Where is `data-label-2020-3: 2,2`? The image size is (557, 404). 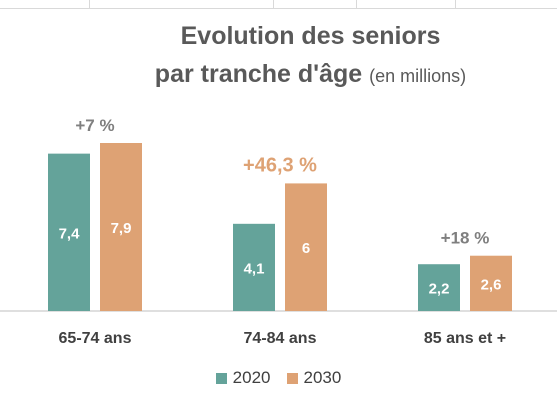 data-label-2020-3: 2,2 is located at coordinates (439, 289).